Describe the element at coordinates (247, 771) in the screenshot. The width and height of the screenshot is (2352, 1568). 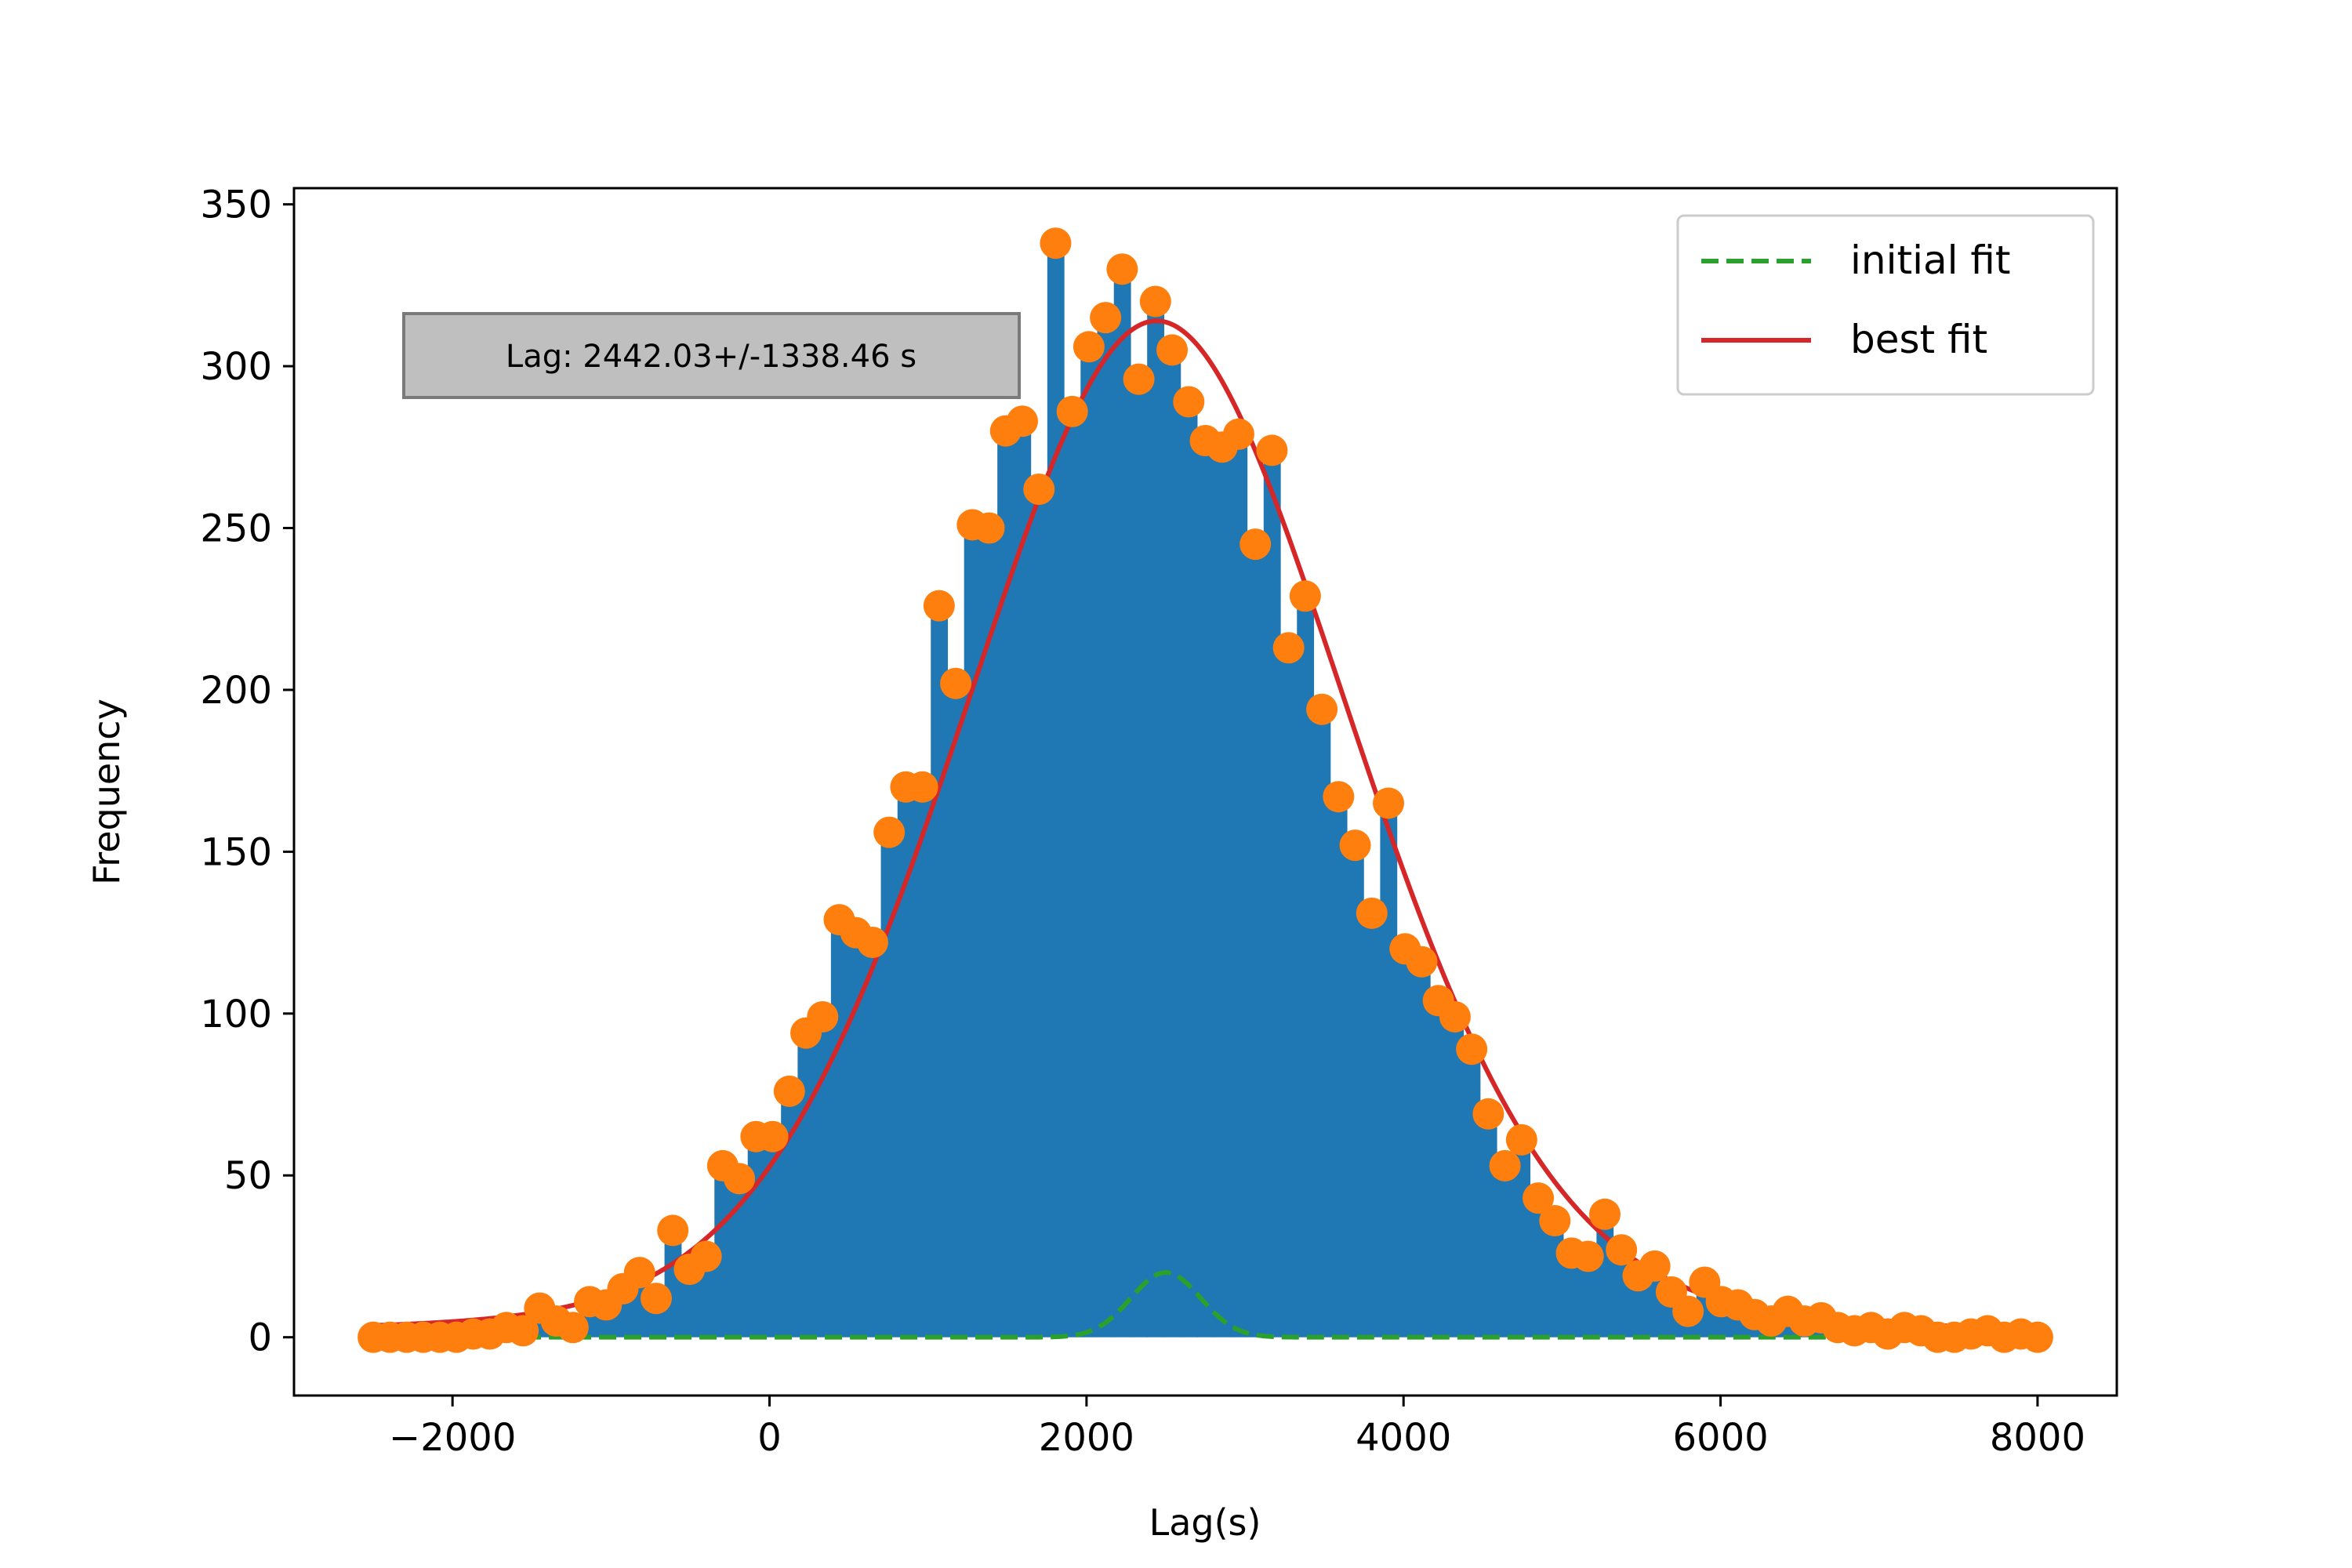
I see `y-axis-ticks: 0 50 100 150 200 250 300 350` at that location.